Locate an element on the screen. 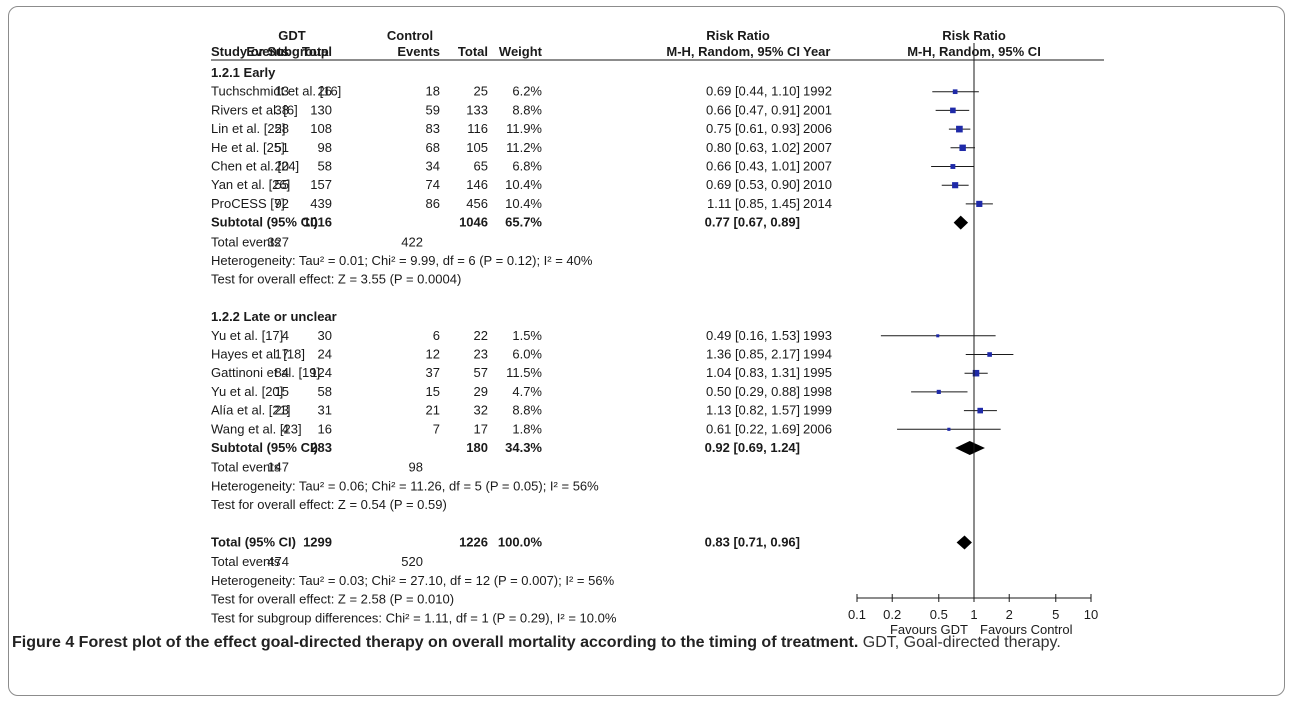  total-gdt: 108 is located at coordinates (321, 128).